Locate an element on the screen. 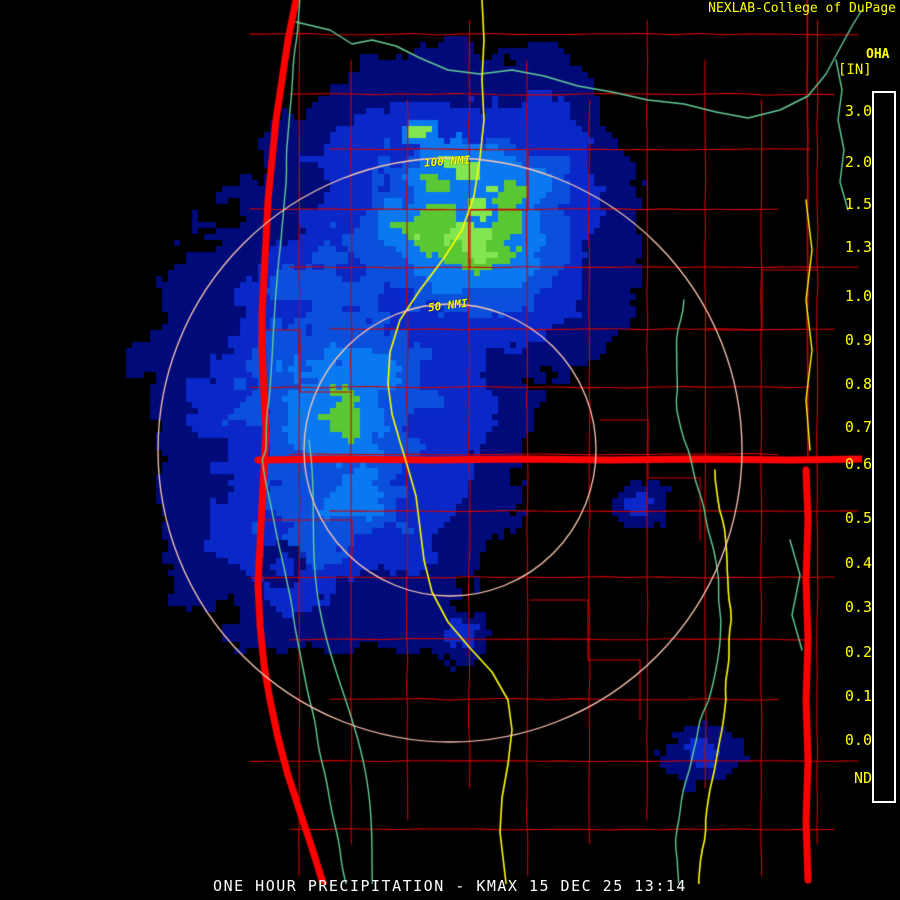 This screenshot has width=900, height=900. city-label-omaha: OHA is located at coordinates (878, 54).